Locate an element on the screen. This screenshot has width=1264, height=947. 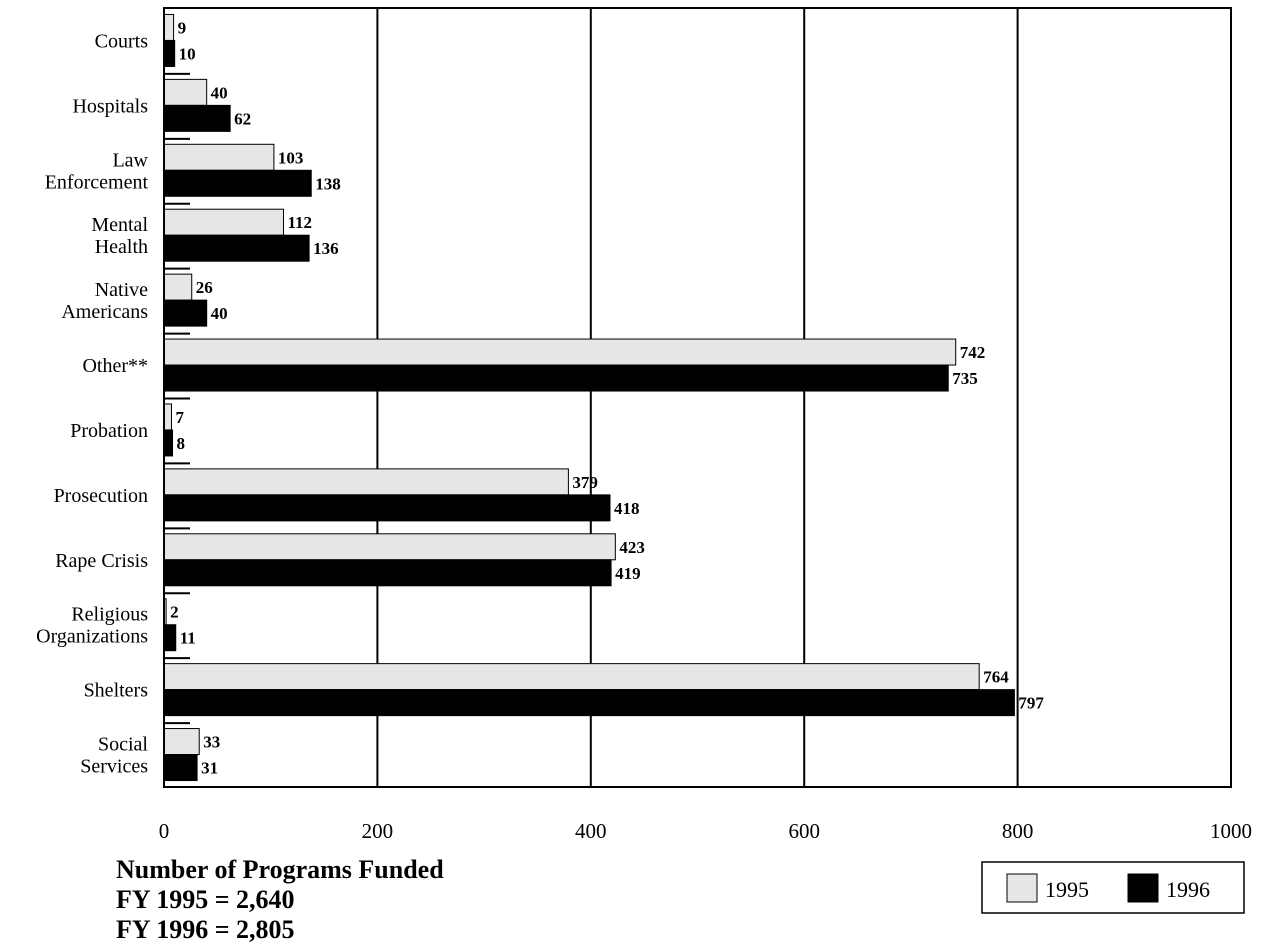
category-label: Enforcement is located at coordinates (97, 182).